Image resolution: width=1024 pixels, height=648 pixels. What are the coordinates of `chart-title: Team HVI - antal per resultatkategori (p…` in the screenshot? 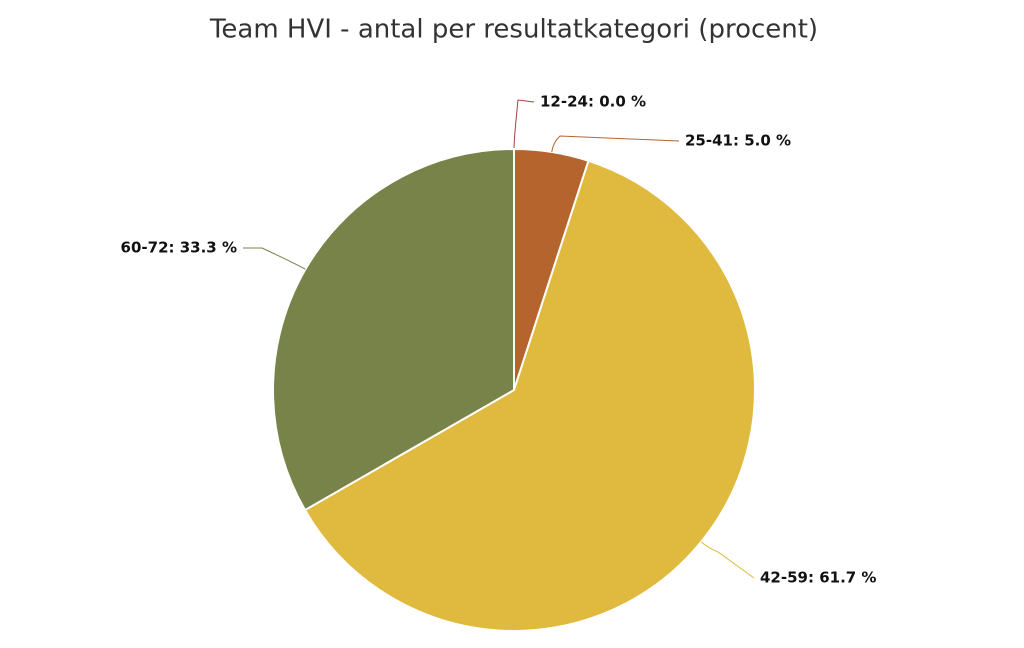 It's located at (513, 30).